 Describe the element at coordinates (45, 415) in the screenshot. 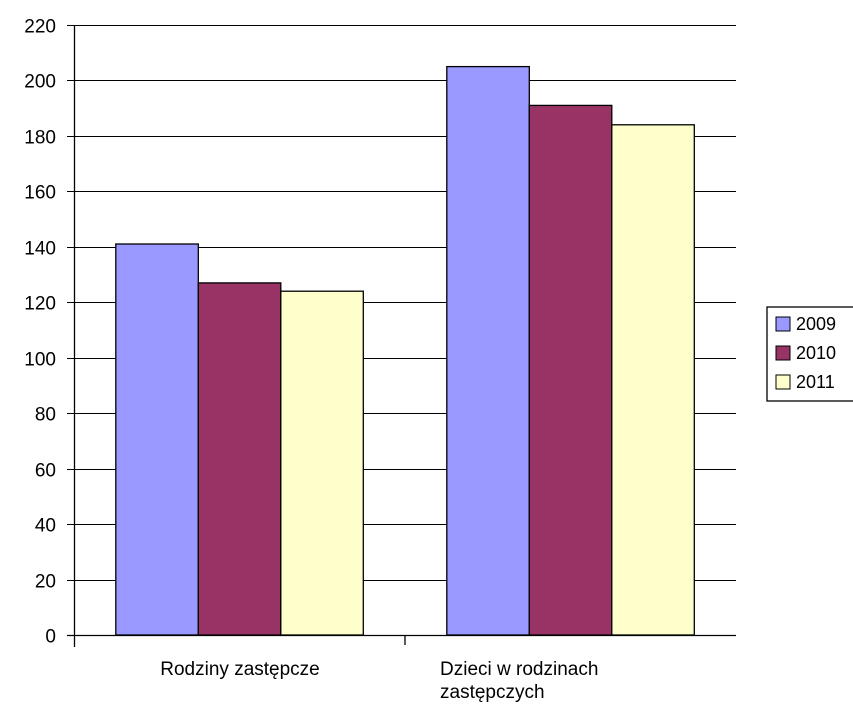

I see `y-tick-label: 80` at that location.